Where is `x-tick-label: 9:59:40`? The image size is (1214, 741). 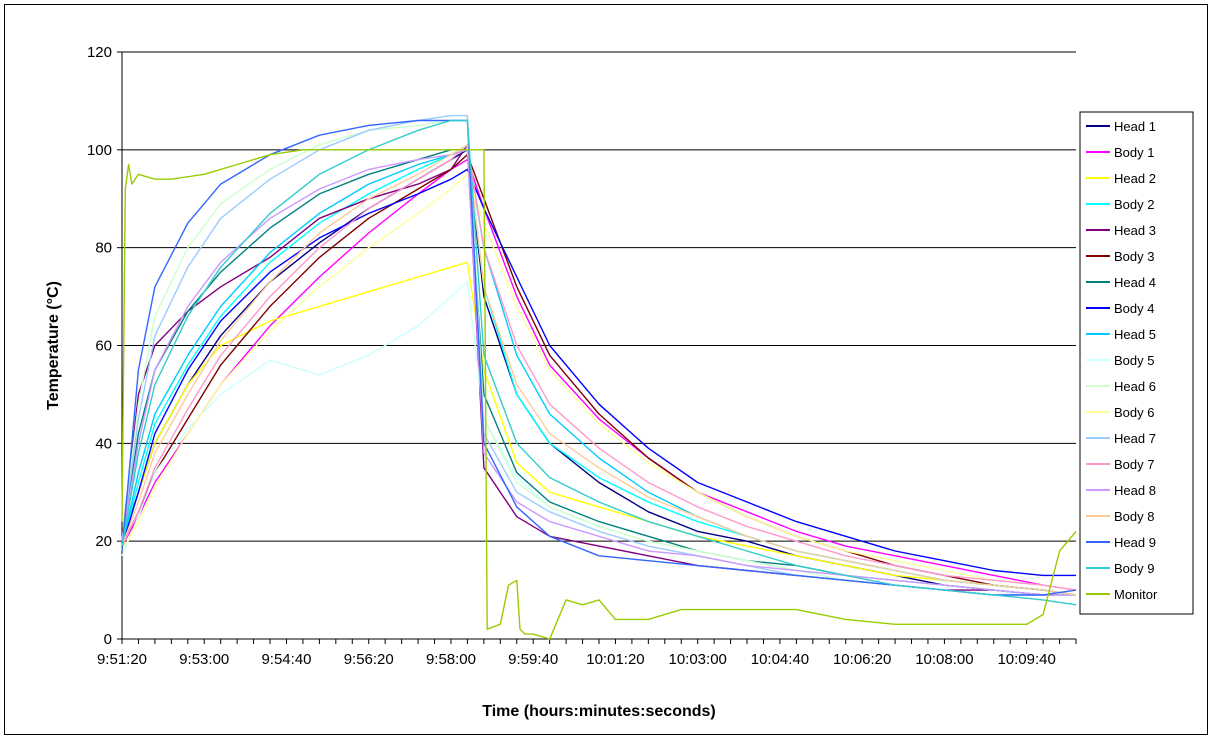 x-tick-label: 9:59:40 is located at coordinates (533, 659).